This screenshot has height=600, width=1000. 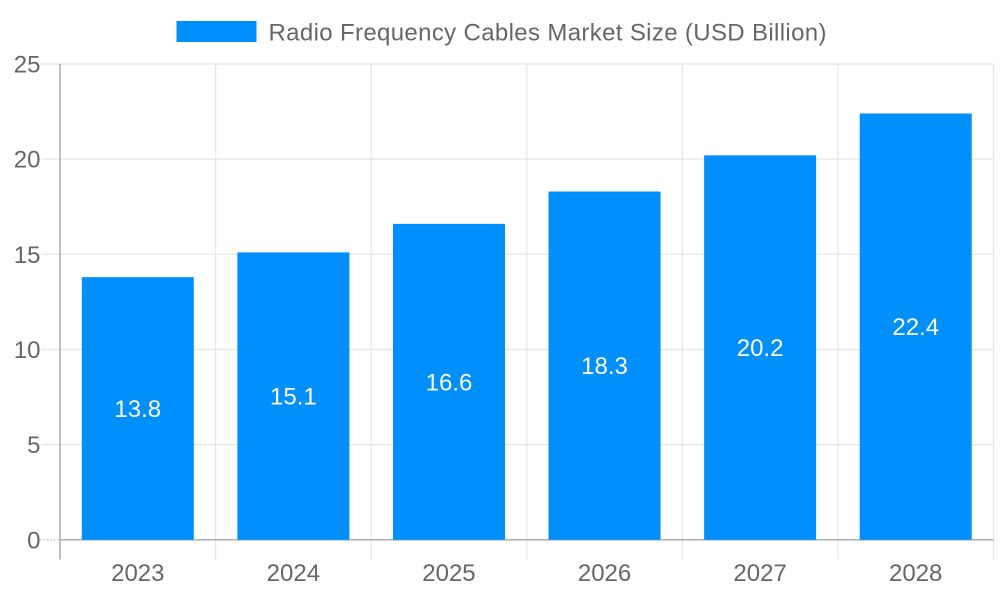 What do you see at coordinates (27, 255) in the screenshot?
I see `svg-text: 15` at bounding box center [27, 255].